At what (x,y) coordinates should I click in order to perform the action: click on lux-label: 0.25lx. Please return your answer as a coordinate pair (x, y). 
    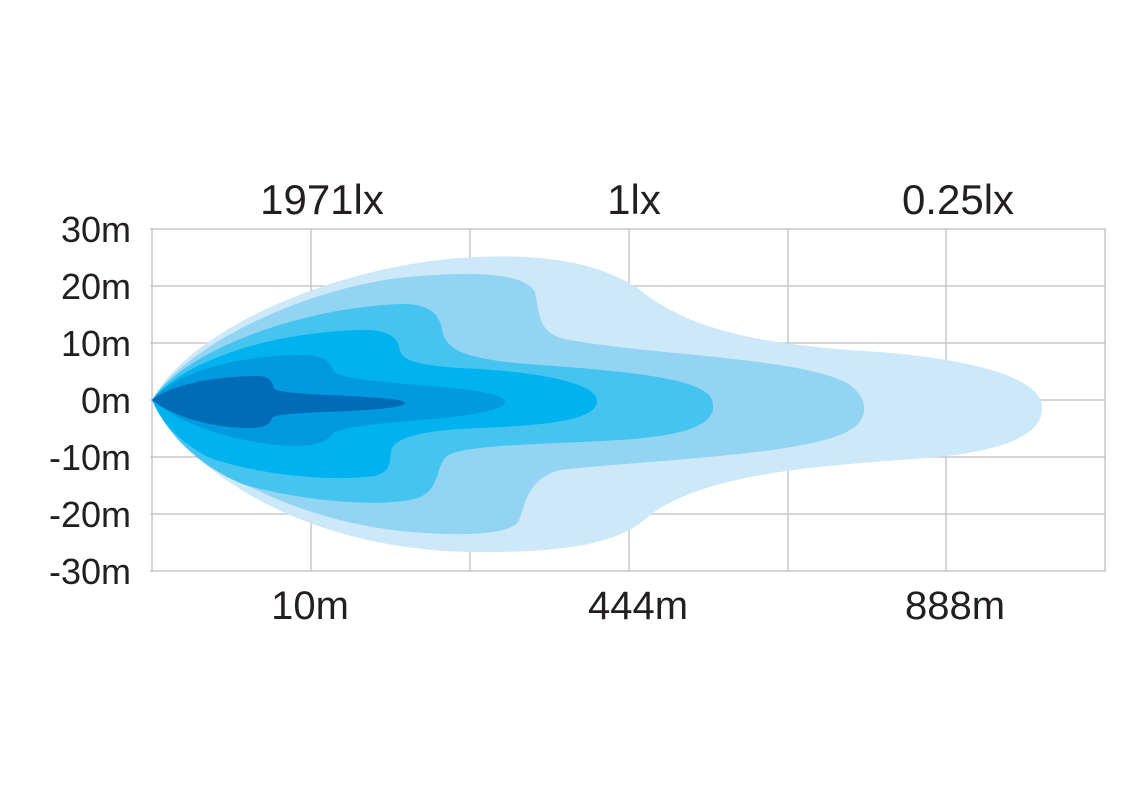
    Looking at the image, I should click on (958, 199).